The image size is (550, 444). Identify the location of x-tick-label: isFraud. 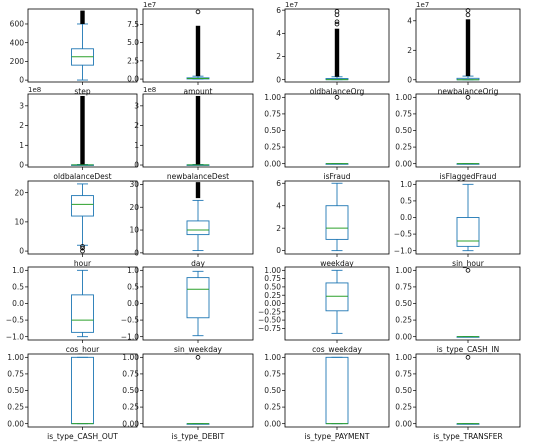
(337, 176).